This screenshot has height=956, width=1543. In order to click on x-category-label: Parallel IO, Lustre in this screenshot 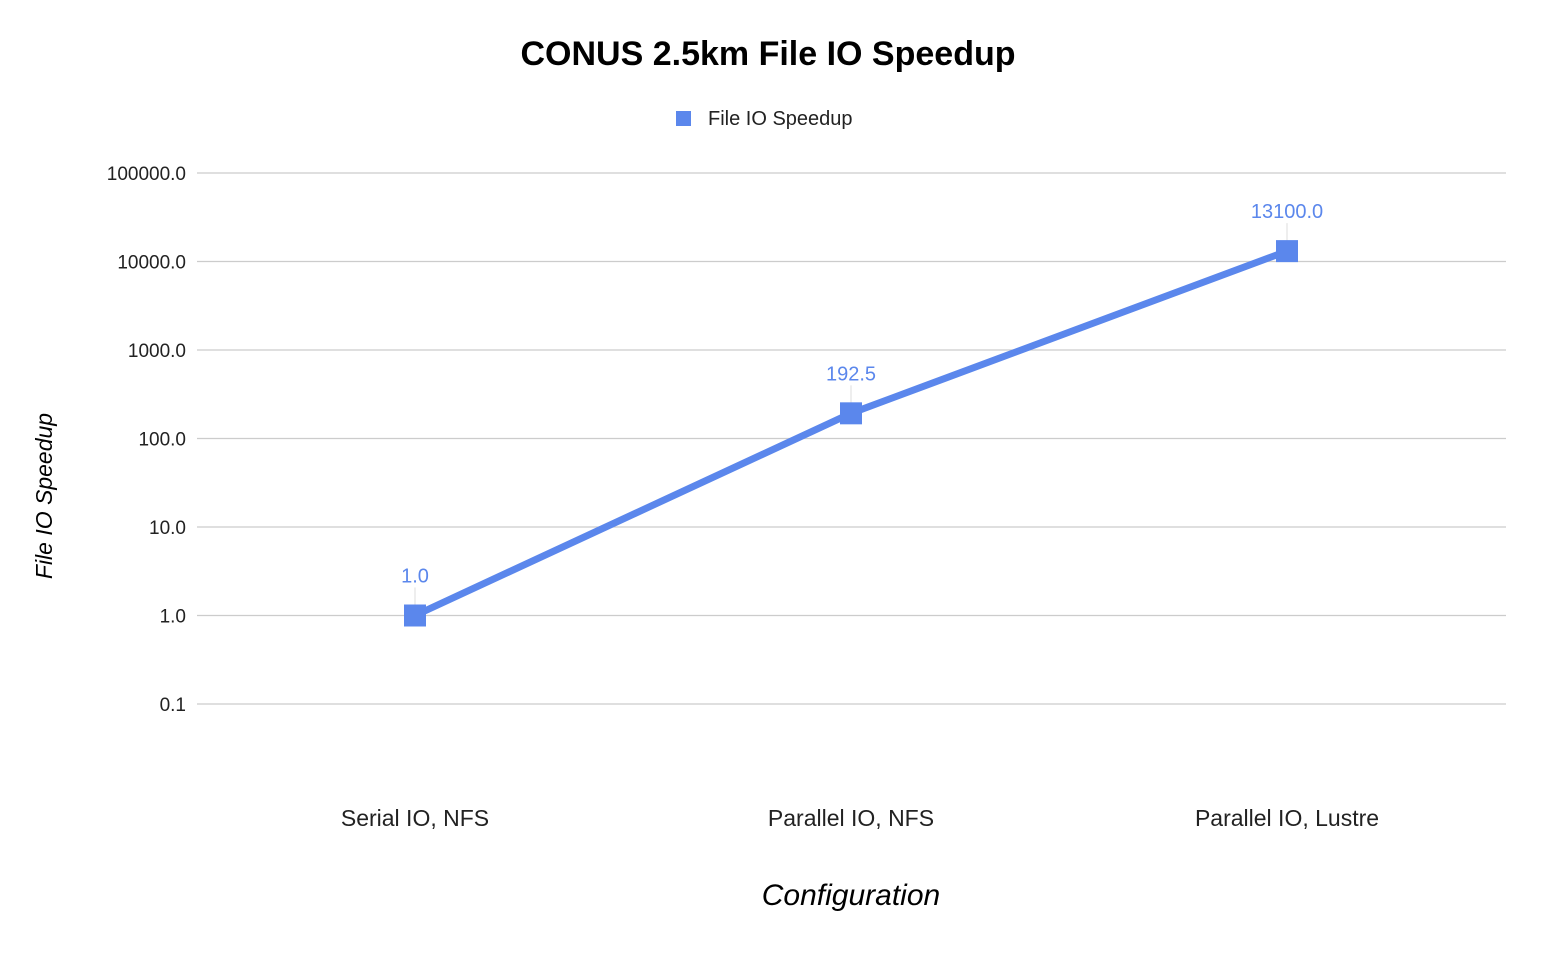, I will do `click(1287, 818)`.